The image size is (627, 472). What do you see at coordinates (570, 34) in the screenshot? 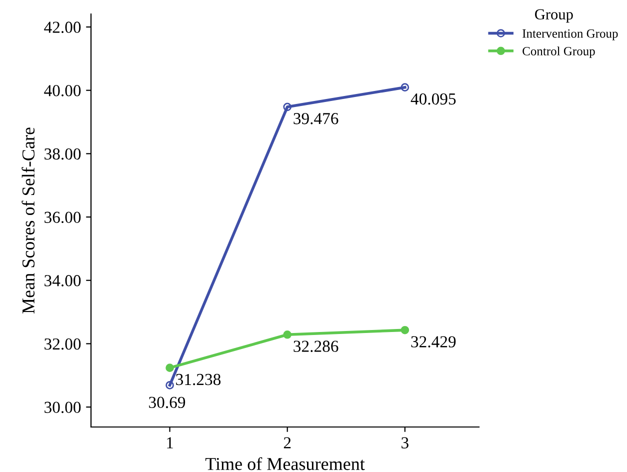
I see `legend-label: Intervention Group` at bounding box center [570, 34].